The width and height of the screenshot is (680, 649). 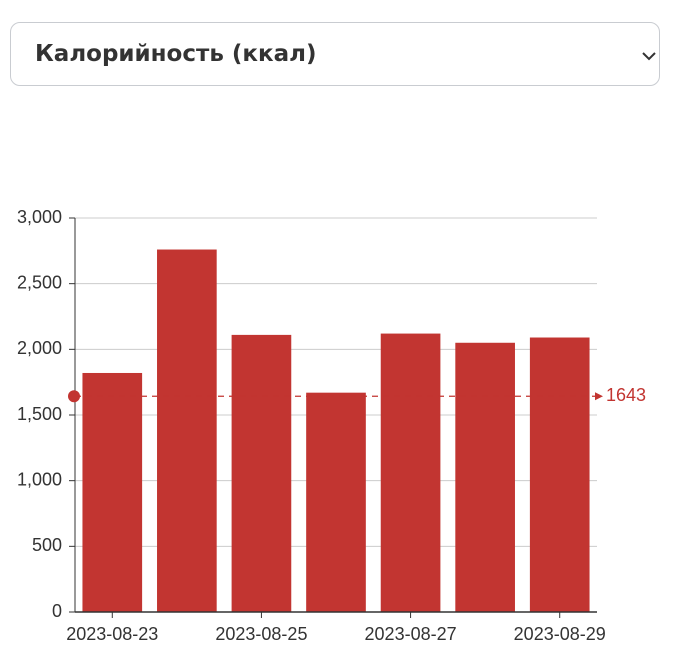 I want to click on y-tick-label: 500, so click(x=47, y=545).